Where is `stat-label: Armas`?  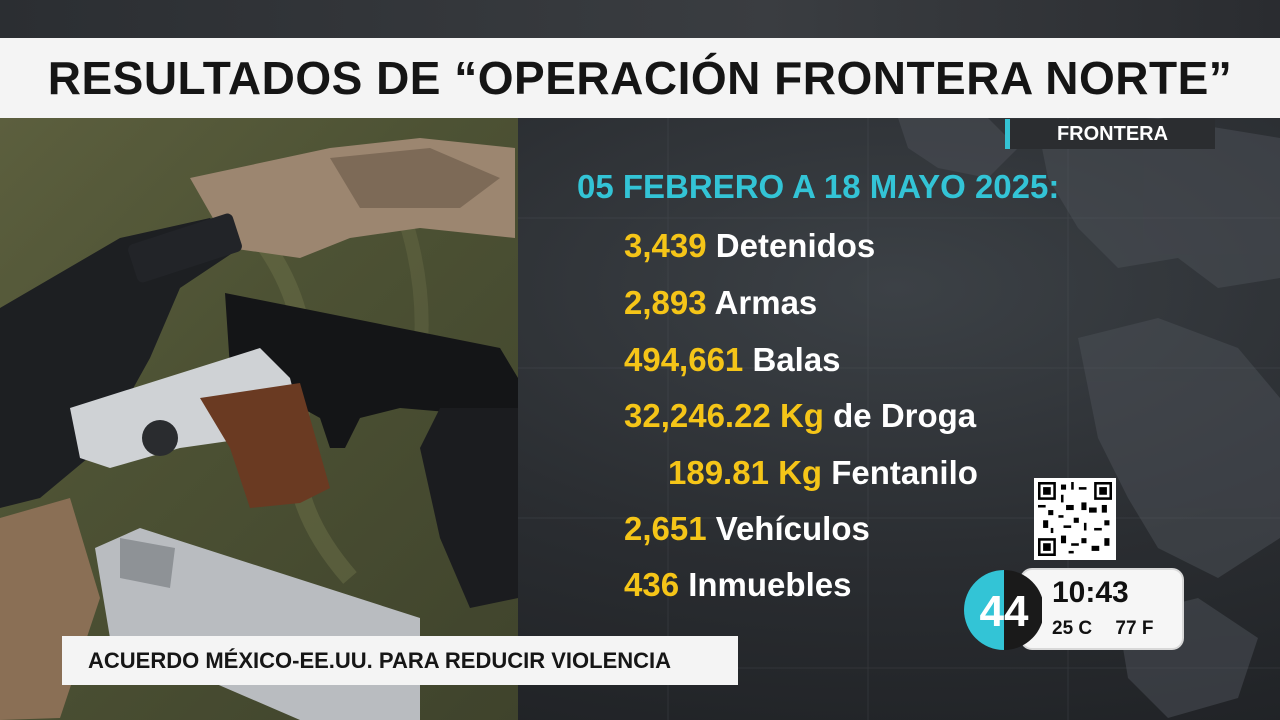 stat-label: Armas is located at coordinates (766, 302).